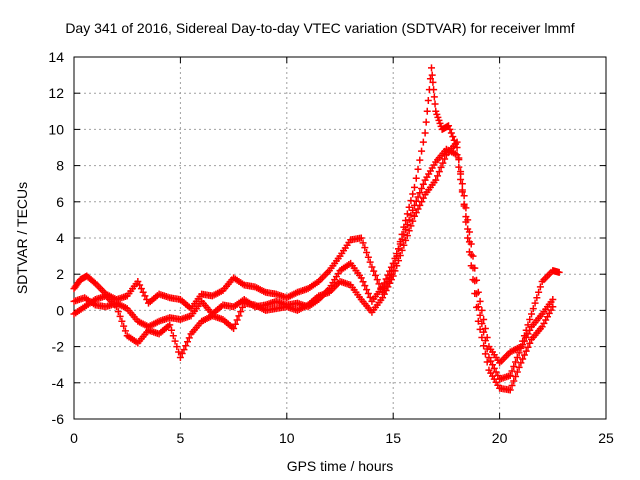 This screenshot has height=480, width=640. I want to click on y-tick-label: 6, so click(60, 202).